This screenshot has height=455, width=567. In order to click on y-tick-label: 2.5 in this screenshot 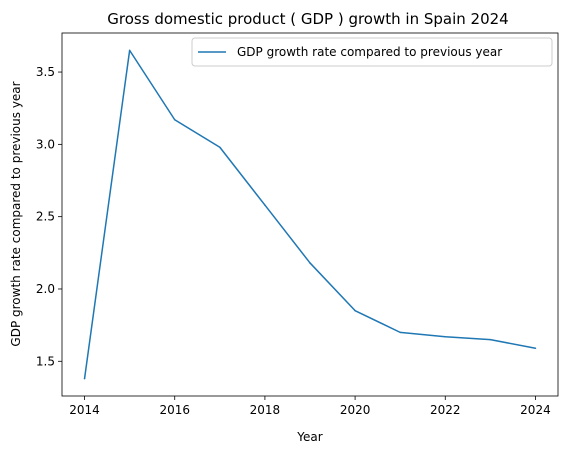, I will do `click(45, 217)`.